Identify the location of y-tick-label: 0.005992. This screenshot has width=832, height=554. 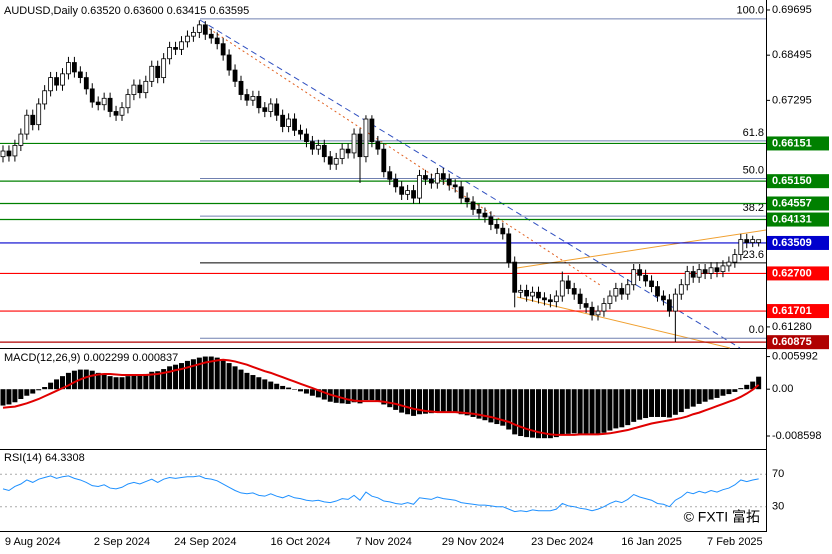
(795, 356).